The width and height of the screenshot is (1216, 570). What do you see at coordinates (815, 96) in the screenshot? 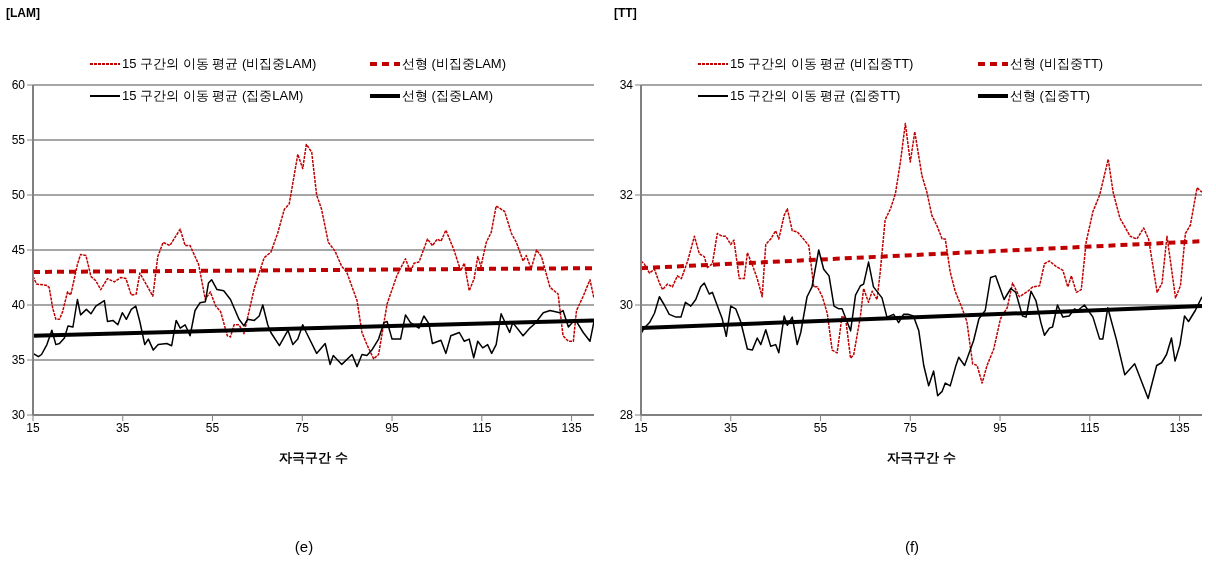
I see `legend-label: 15 구간의 이동 평균 (집중TT)` at bounding box center [815, 96].